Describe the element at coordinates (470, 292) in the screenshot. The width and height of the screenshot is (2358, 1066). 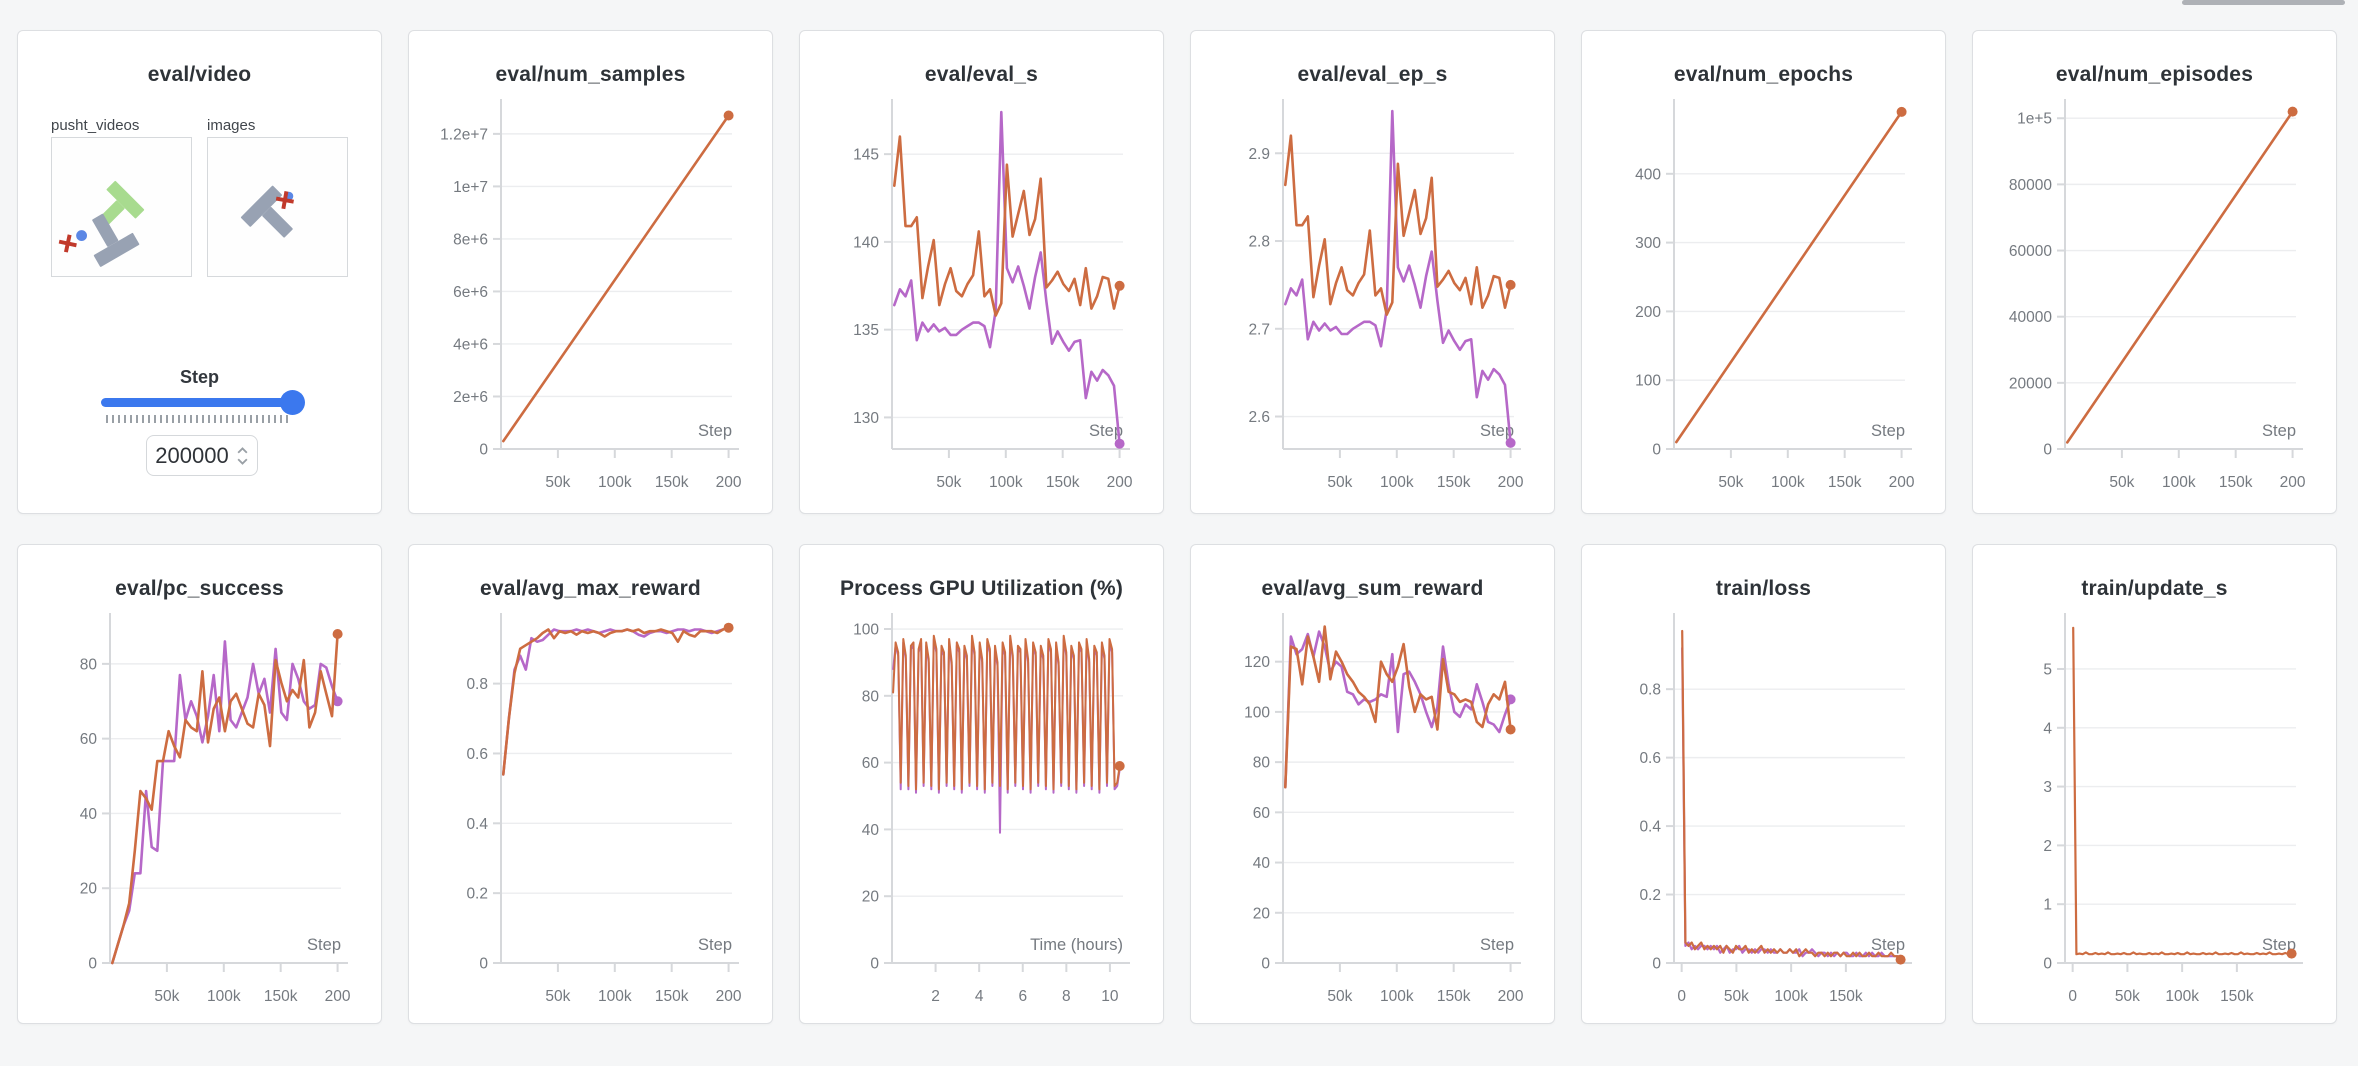
I see `svg-text: 6e+6` at that location.